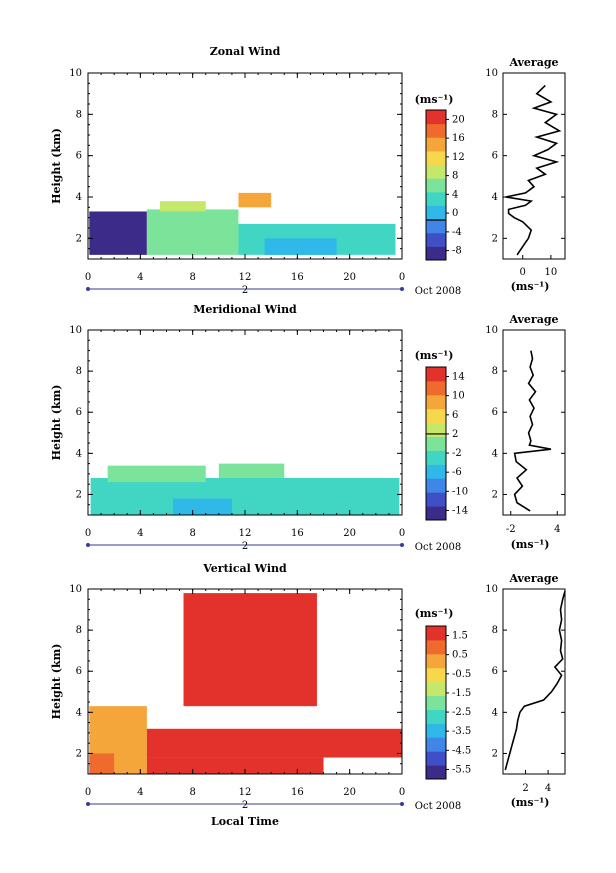  I want to click on average-y-tick-label: 6, so click(495, 156).